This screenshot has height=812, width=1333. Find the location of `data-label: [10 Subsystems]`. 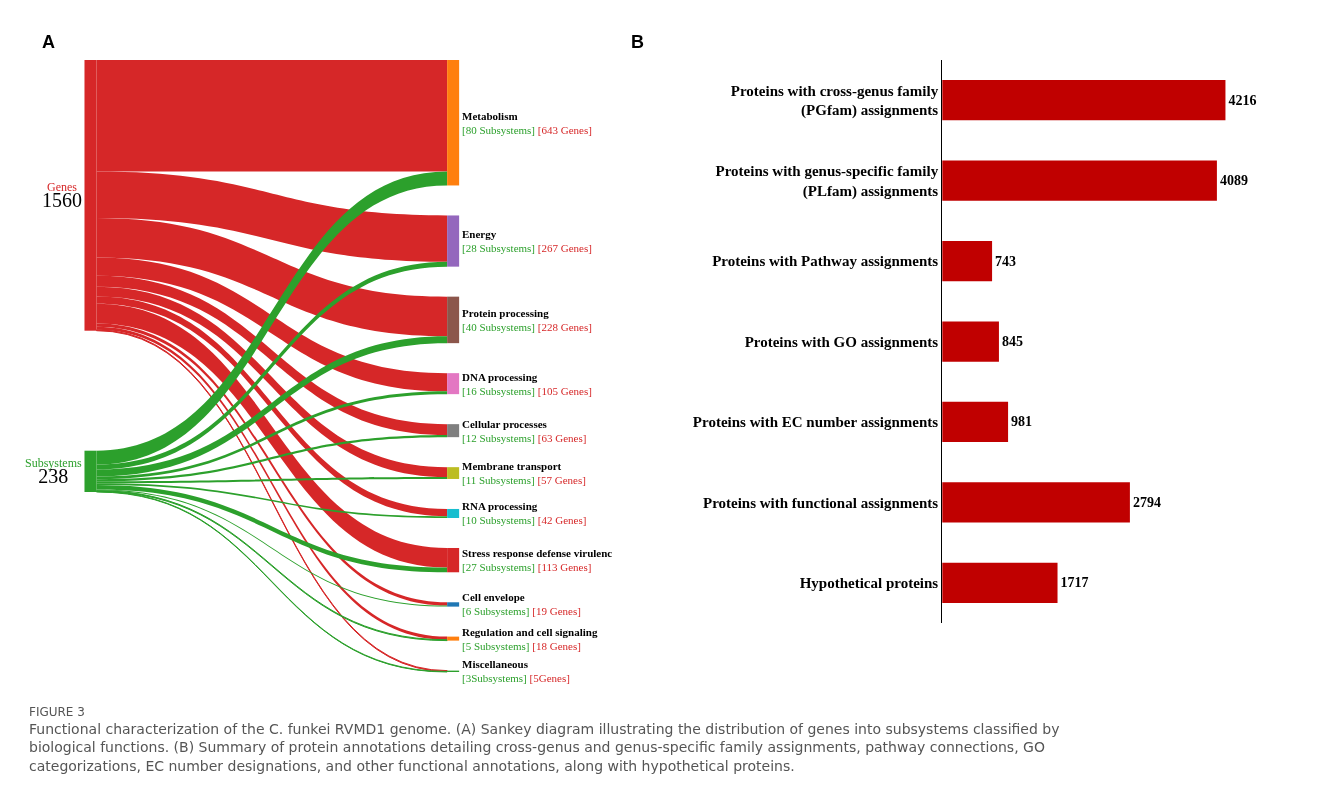

data-label: [10 Subsystems] is located at coordinates (499, 520).